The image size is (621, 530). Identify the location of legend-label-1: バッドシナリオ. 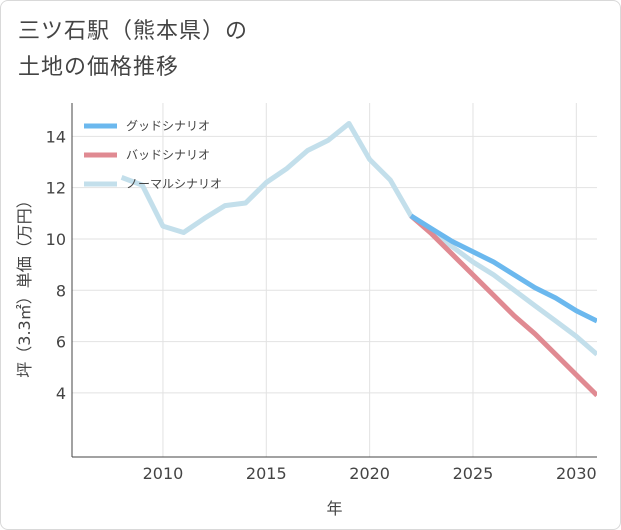
(168, 155).